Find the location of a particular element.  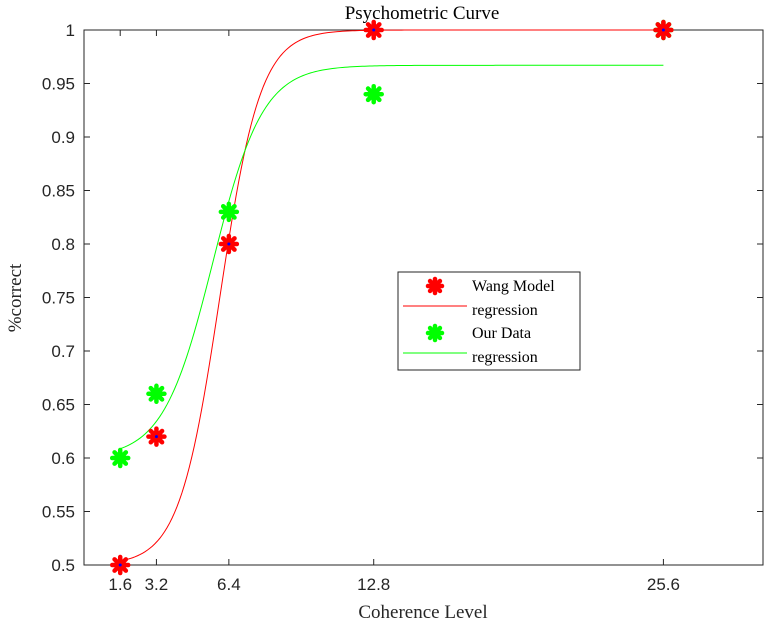

y-tick-label: 0.5 is located at coordinates (63, 565).